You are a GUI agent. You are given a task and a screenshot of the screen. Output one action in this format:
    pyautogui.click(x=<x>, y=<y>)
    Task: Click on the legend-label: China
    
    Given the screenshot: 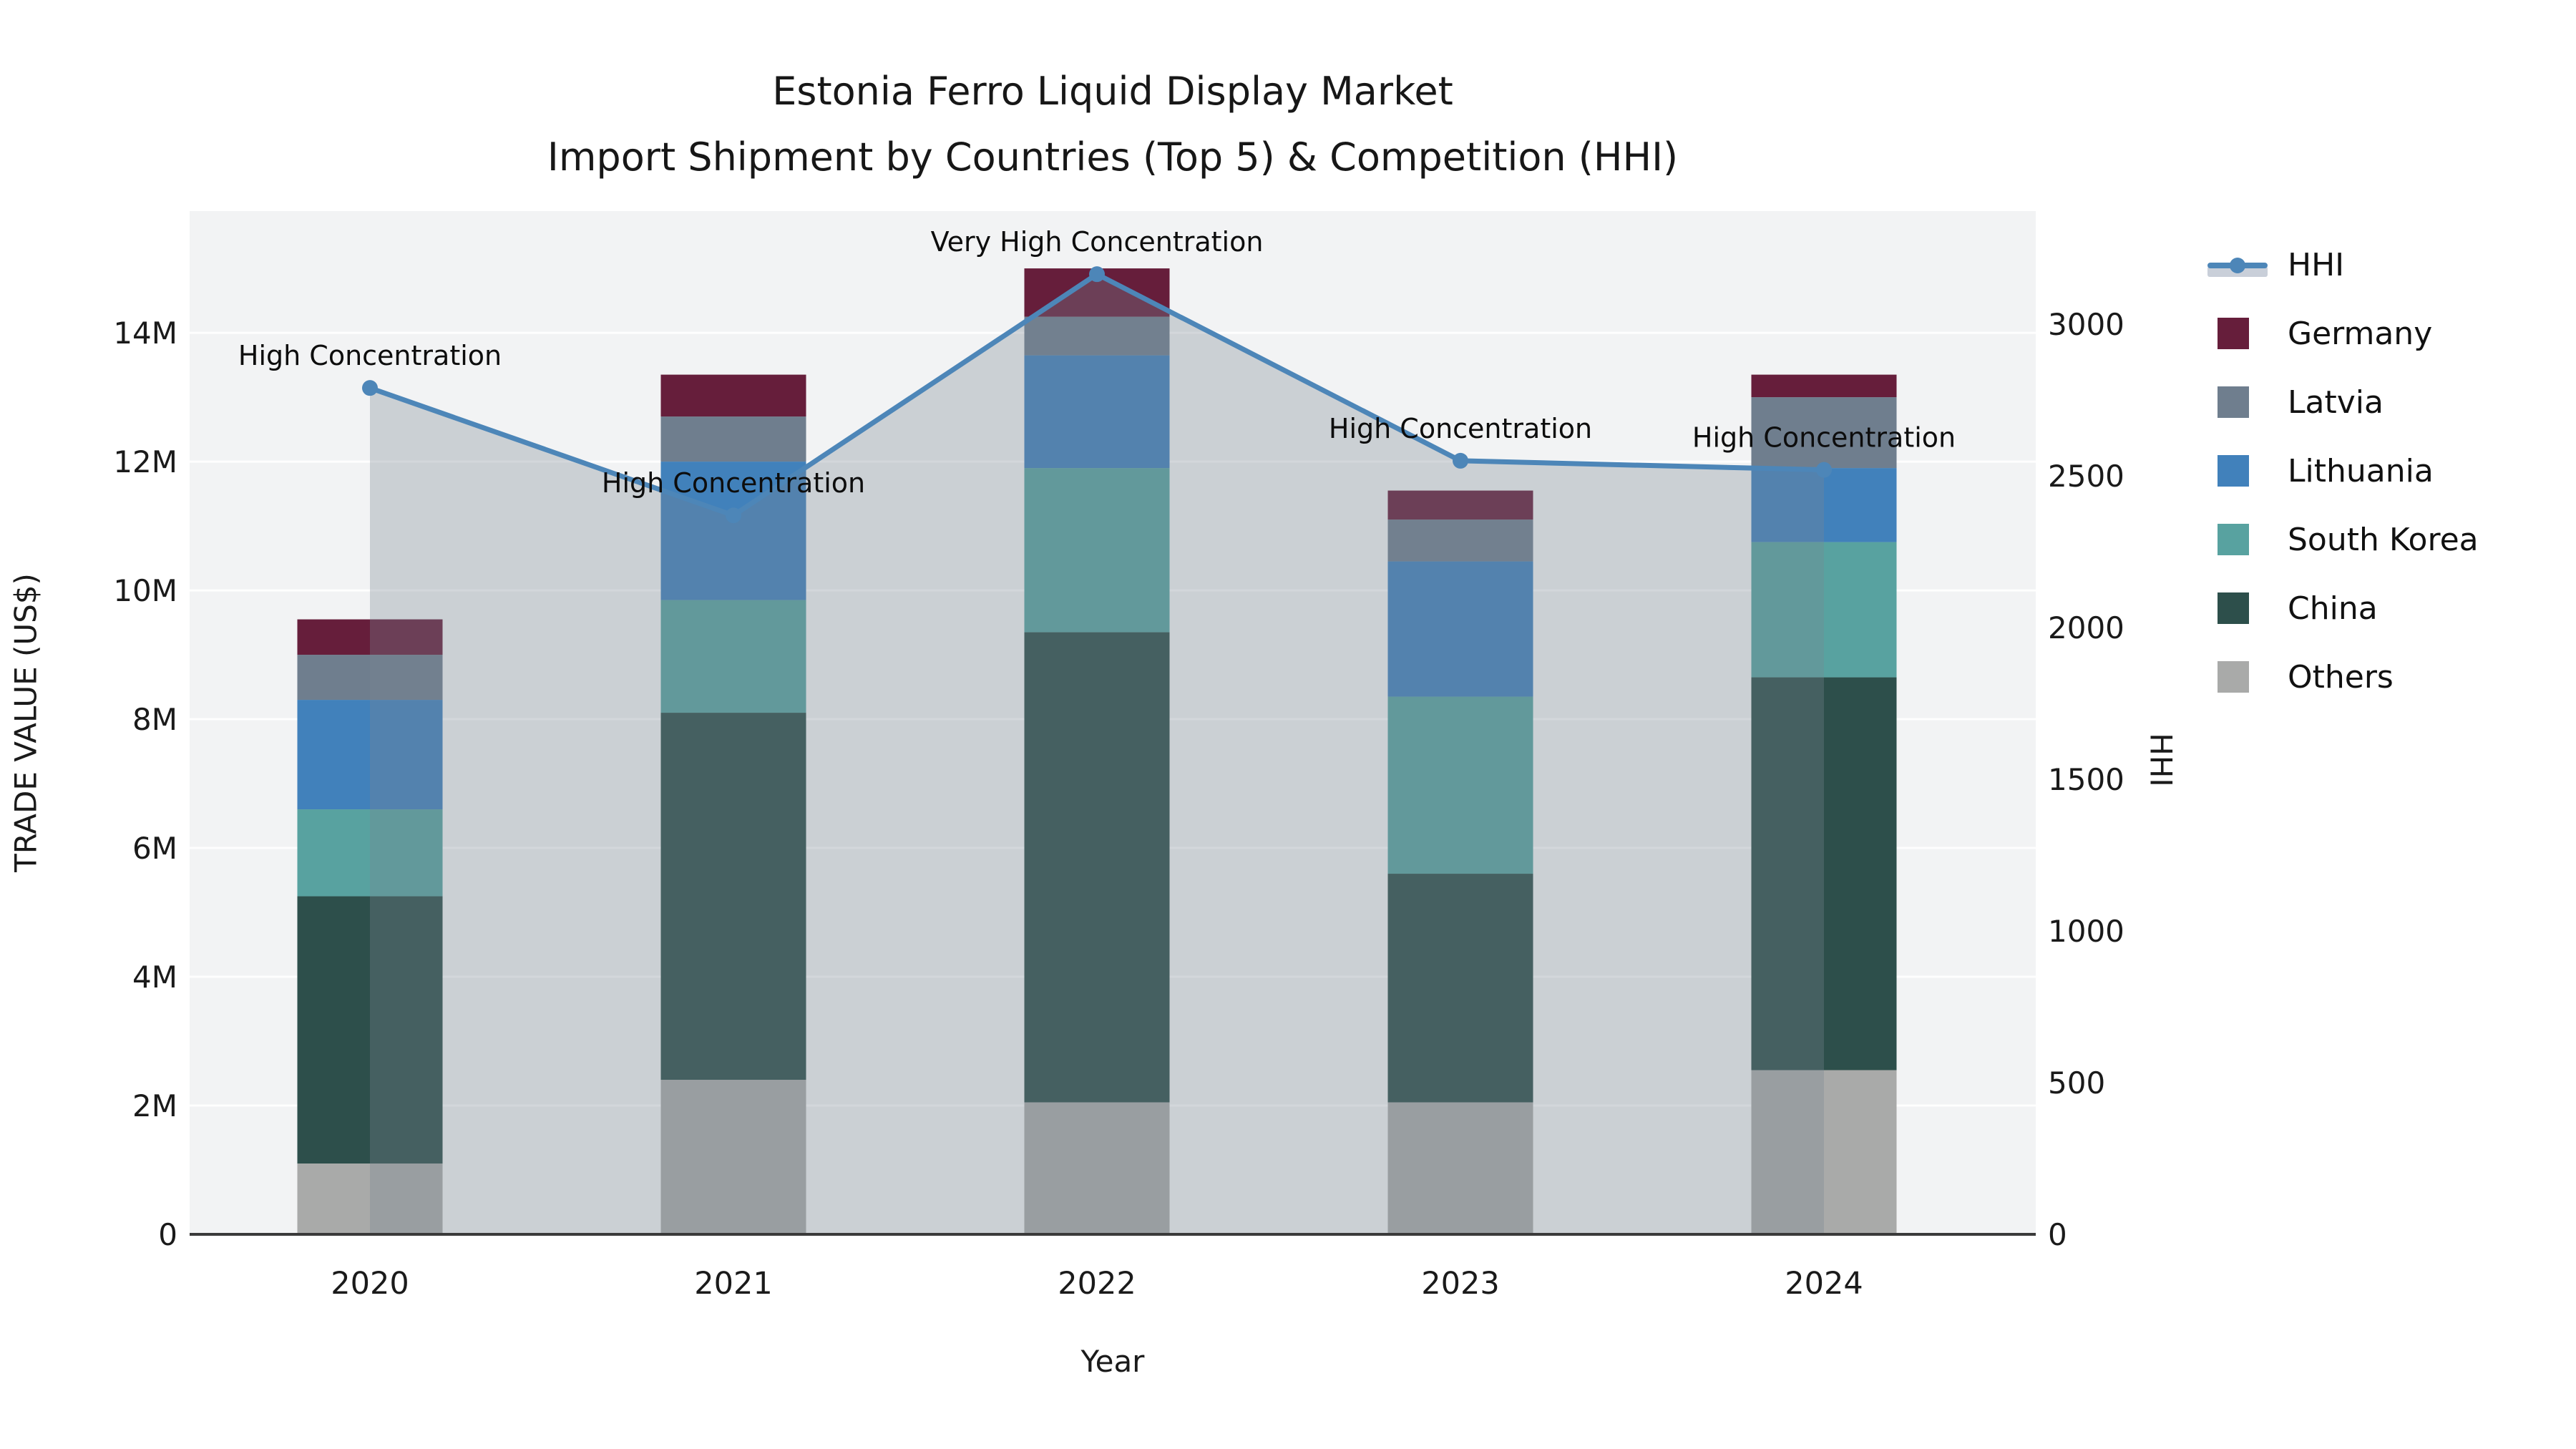 What is the action you would take?
    pyautogui.click(x=2333, y=608)
    